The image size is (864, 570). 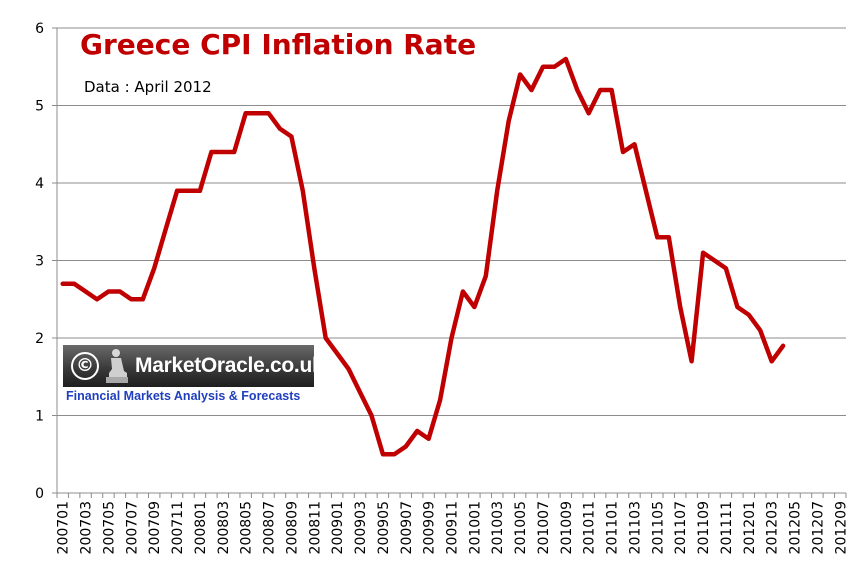 What do you see at coordinates (39, 107) in the screenshot?
I see `y-tick-label: 5` at bounding box center [39, 107].